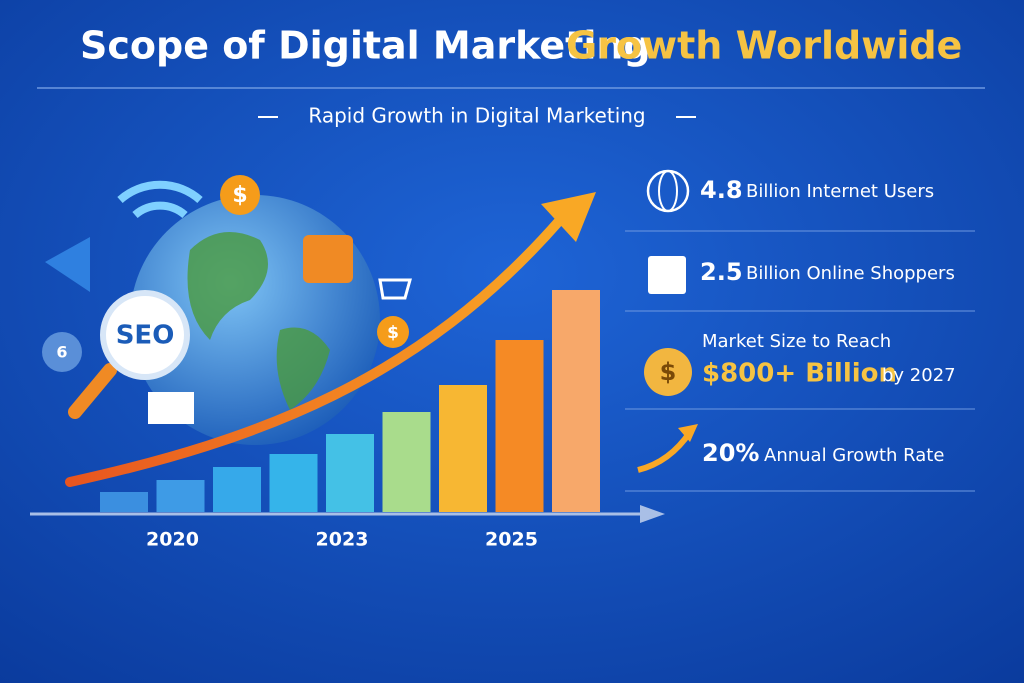 This screenshot has width=1024, height=687. Describe the element at coordinates (854, 455) in the screenshot. I see `stat-label: Annual Growth Rate` at that location.